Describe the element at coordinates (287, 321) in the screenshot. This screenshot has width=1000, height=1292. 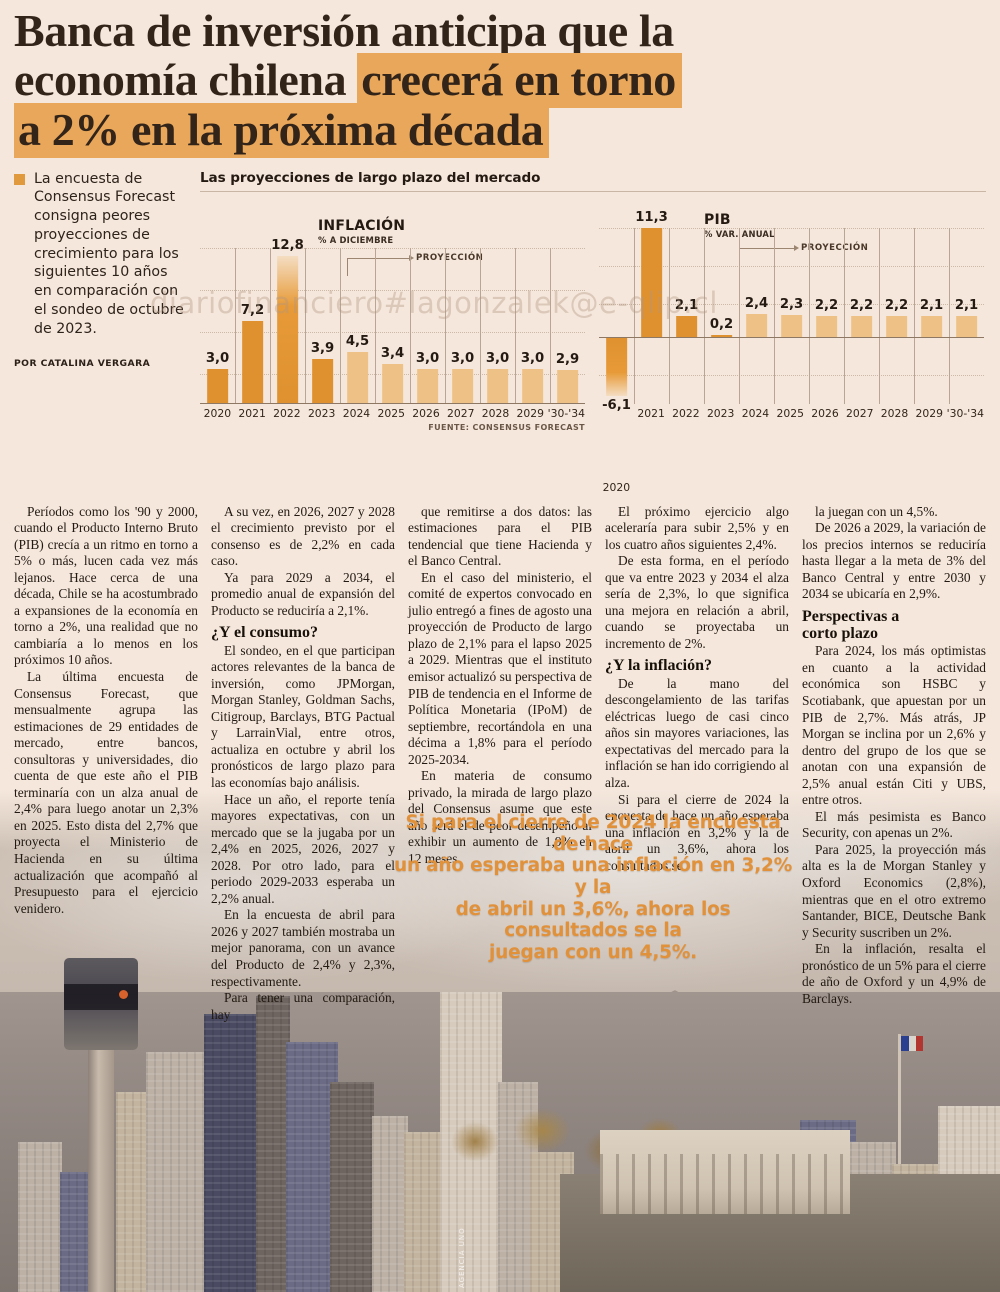
I see `bar-group: 12,8` at that location.